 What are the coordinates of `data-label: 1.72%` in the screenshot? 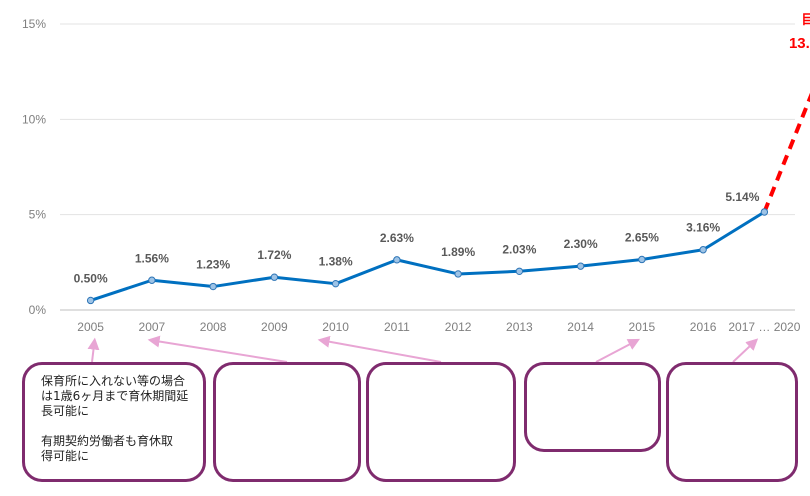 It's located at (274, 255).